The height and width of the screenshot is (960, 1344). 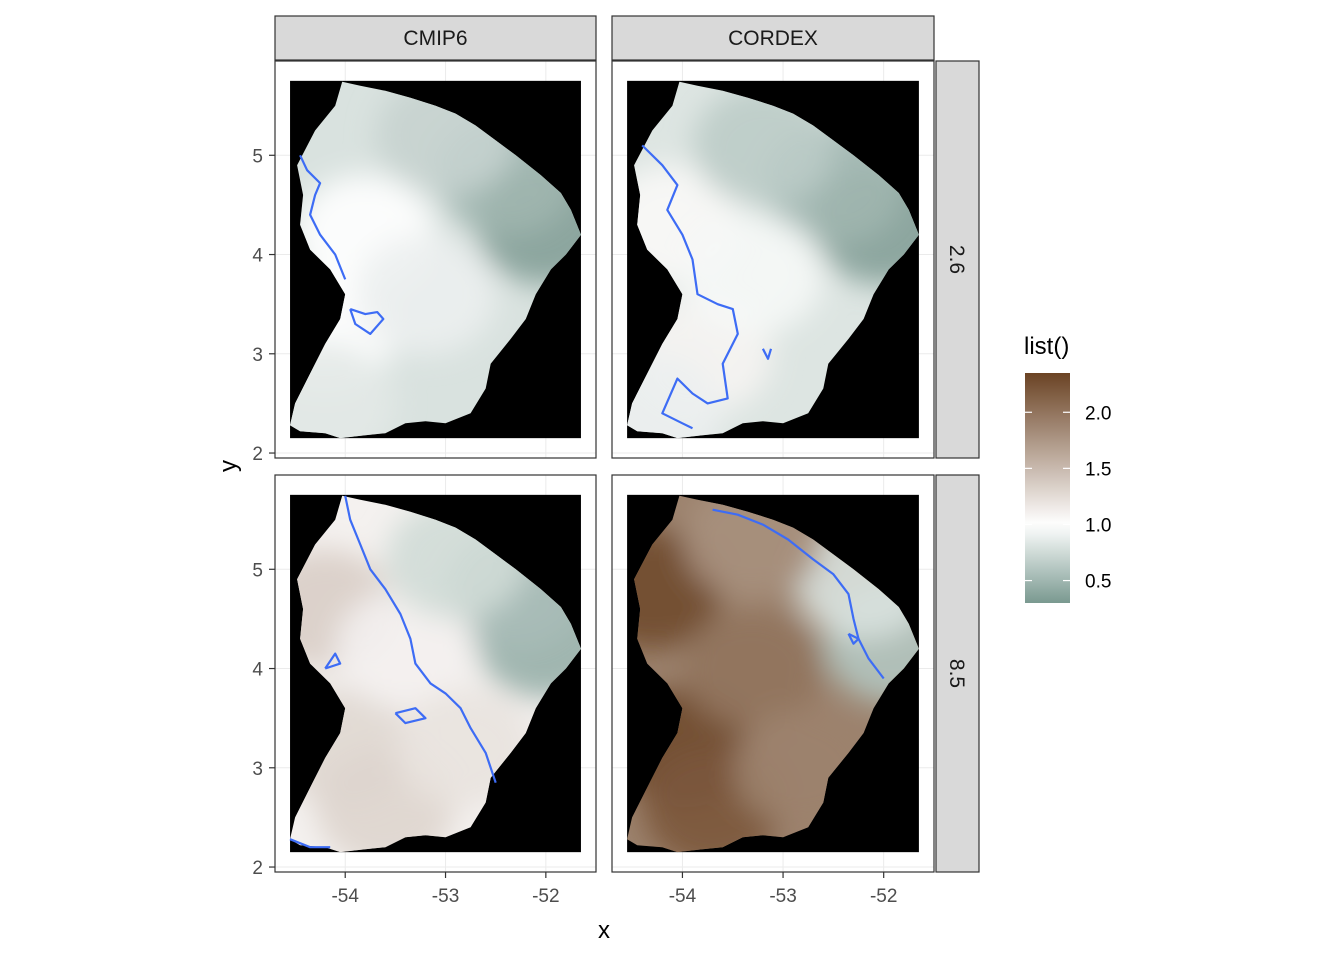 I want to click on legend-colorbar, so click(x=1047, y=488).